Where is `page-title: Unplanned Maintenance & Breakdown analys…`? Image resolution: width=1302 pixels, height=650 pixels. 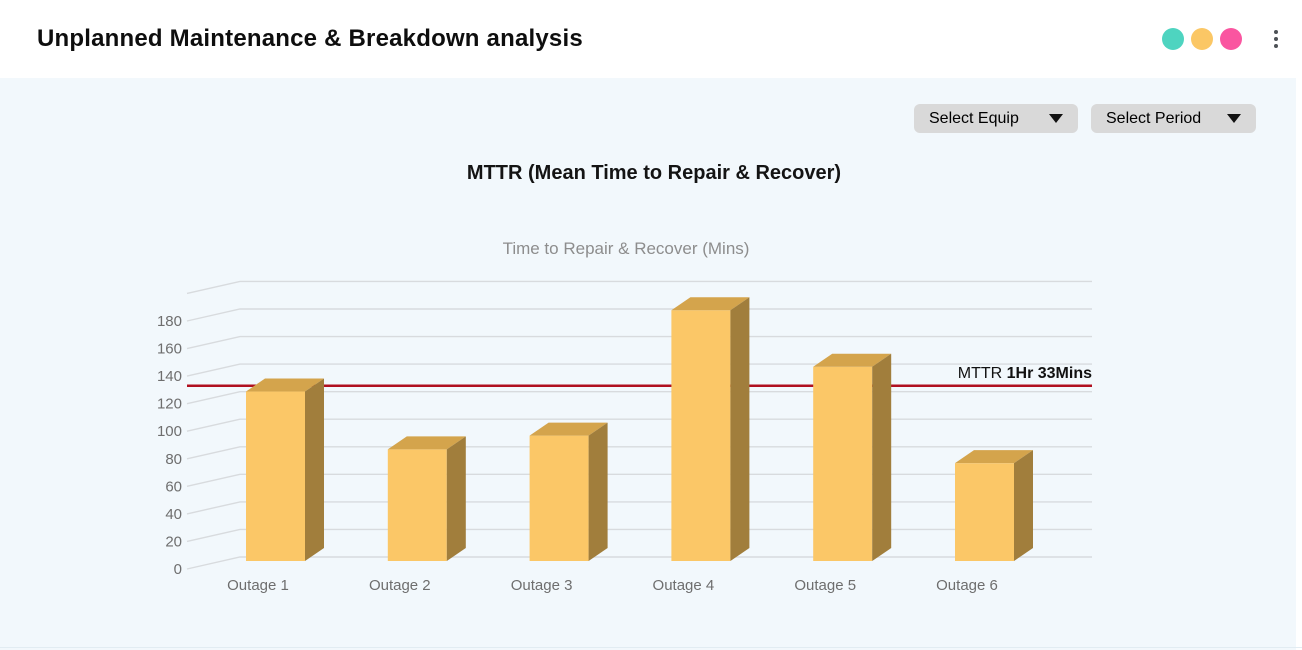
page-title: Unplanned Maintenance & Breakdown analys… is located at coordinates (310, 38).